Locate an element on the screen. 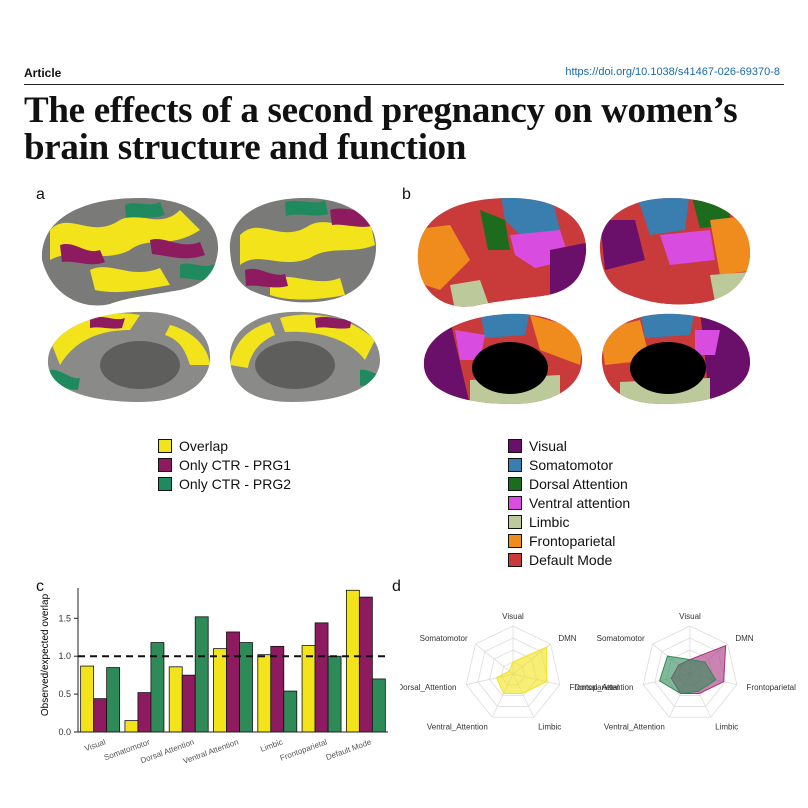  y-tick-label: 1.0 is located at coordinates (64, 656).